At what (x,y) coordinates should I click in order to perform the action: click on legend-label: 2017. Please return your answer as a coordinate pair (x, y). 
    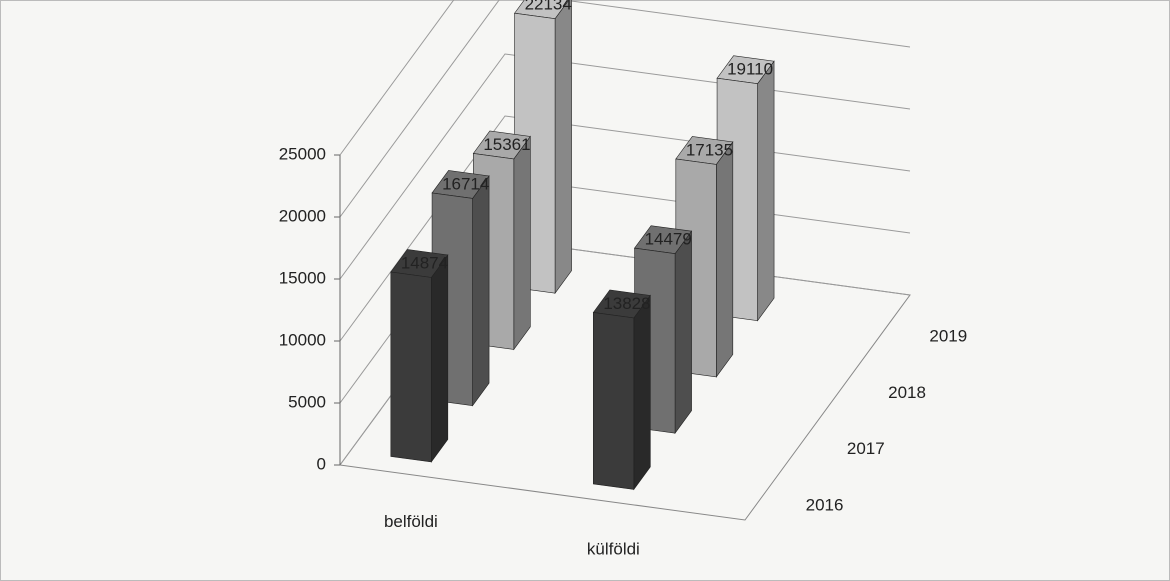
    Looking at the image, I should click on (866, 448).